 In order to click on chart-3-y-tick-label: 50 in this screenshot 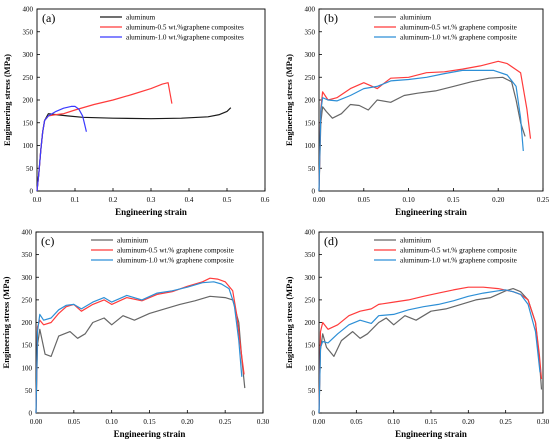, I will do `click(312, 391)`.